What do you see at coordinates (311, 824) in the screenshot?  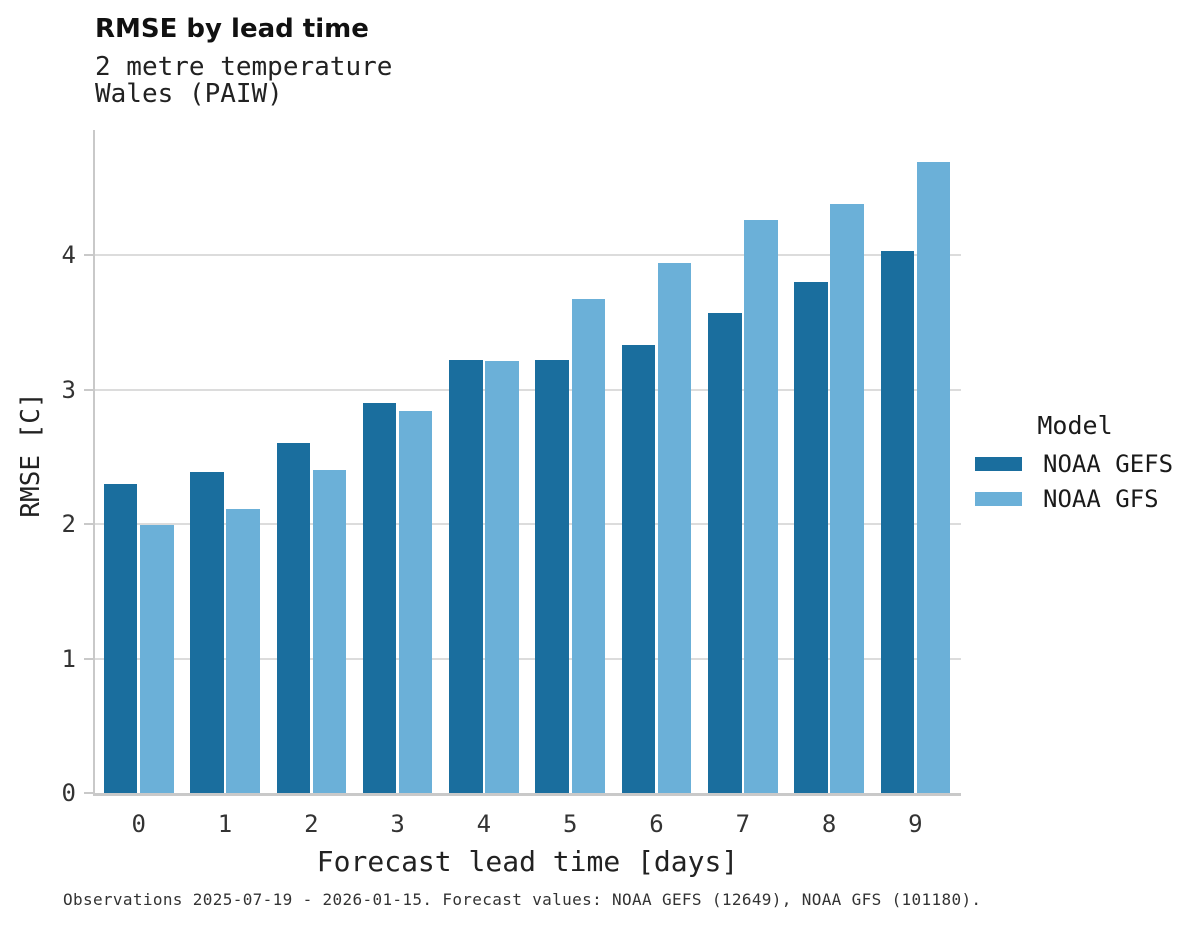 I see `x-tick-label-2: 2` at bounding box center [311, 824].